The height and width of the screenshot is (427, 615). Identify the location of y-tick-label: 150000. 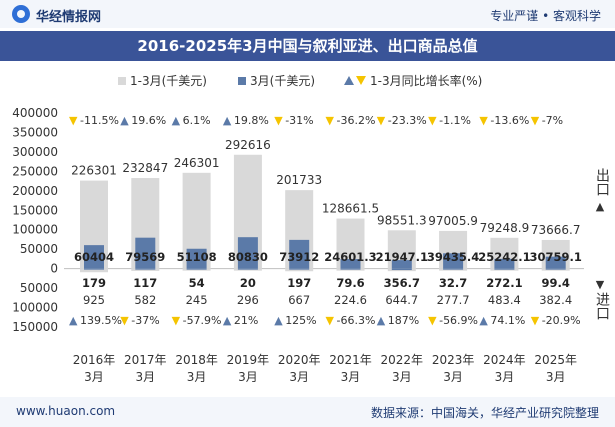
(35, 327).